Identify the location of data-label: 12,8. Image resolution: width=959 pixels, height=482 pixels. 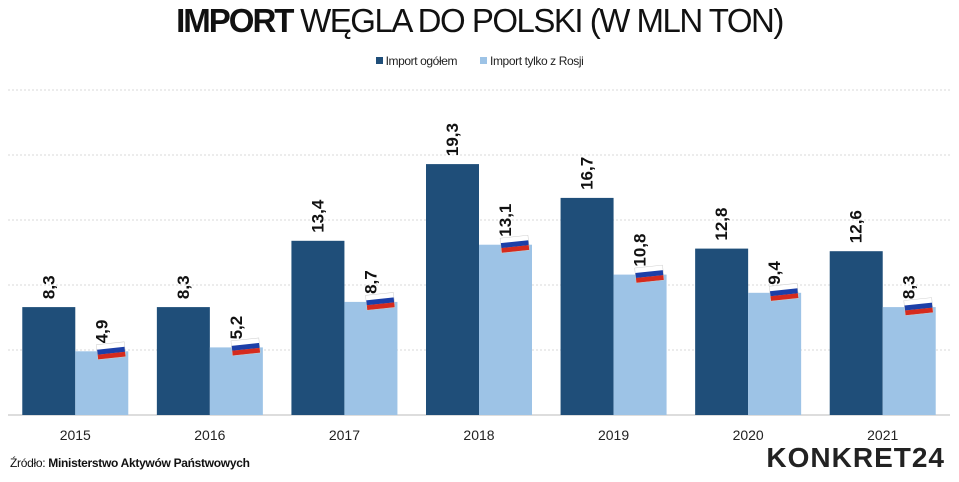
(721, 224).